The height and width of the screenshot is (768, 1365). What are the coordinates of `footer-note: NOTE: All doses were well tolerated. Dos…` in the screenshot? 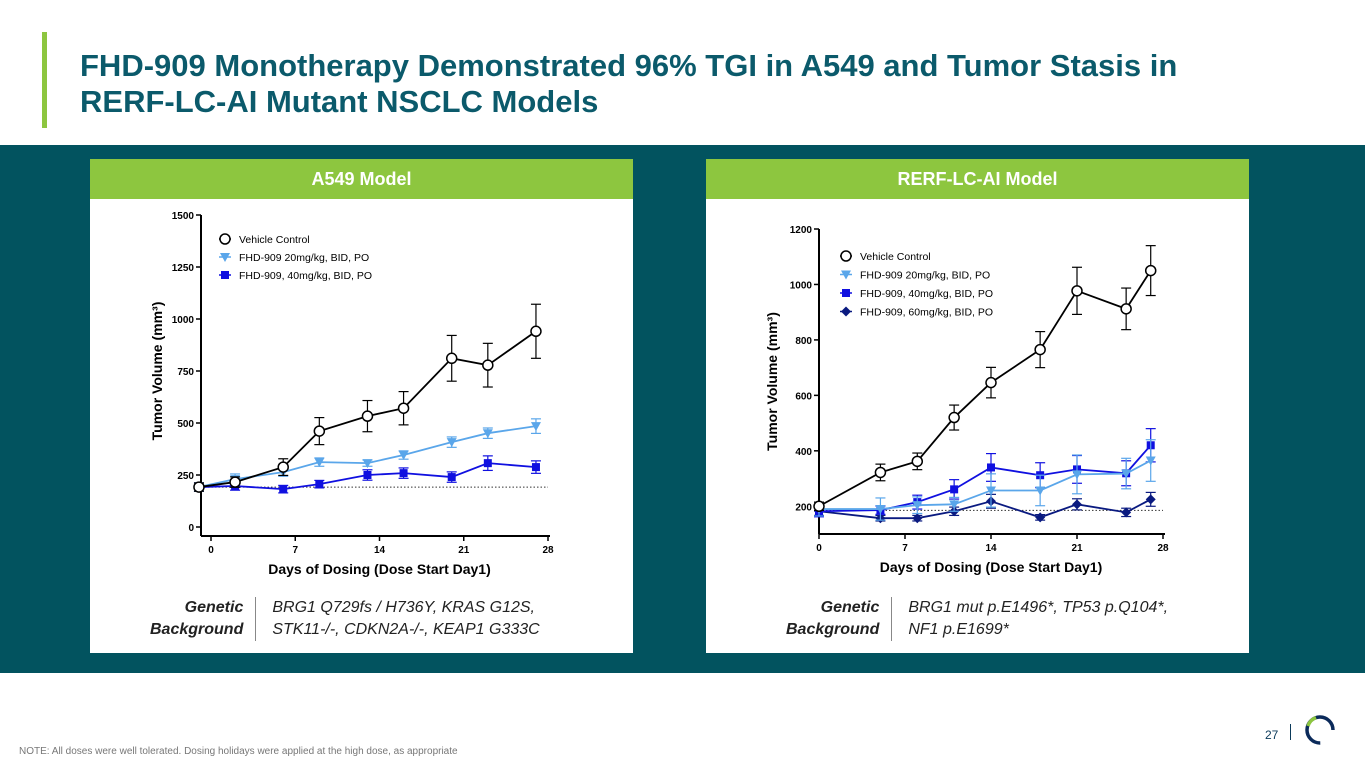 It's located at (238, 751).